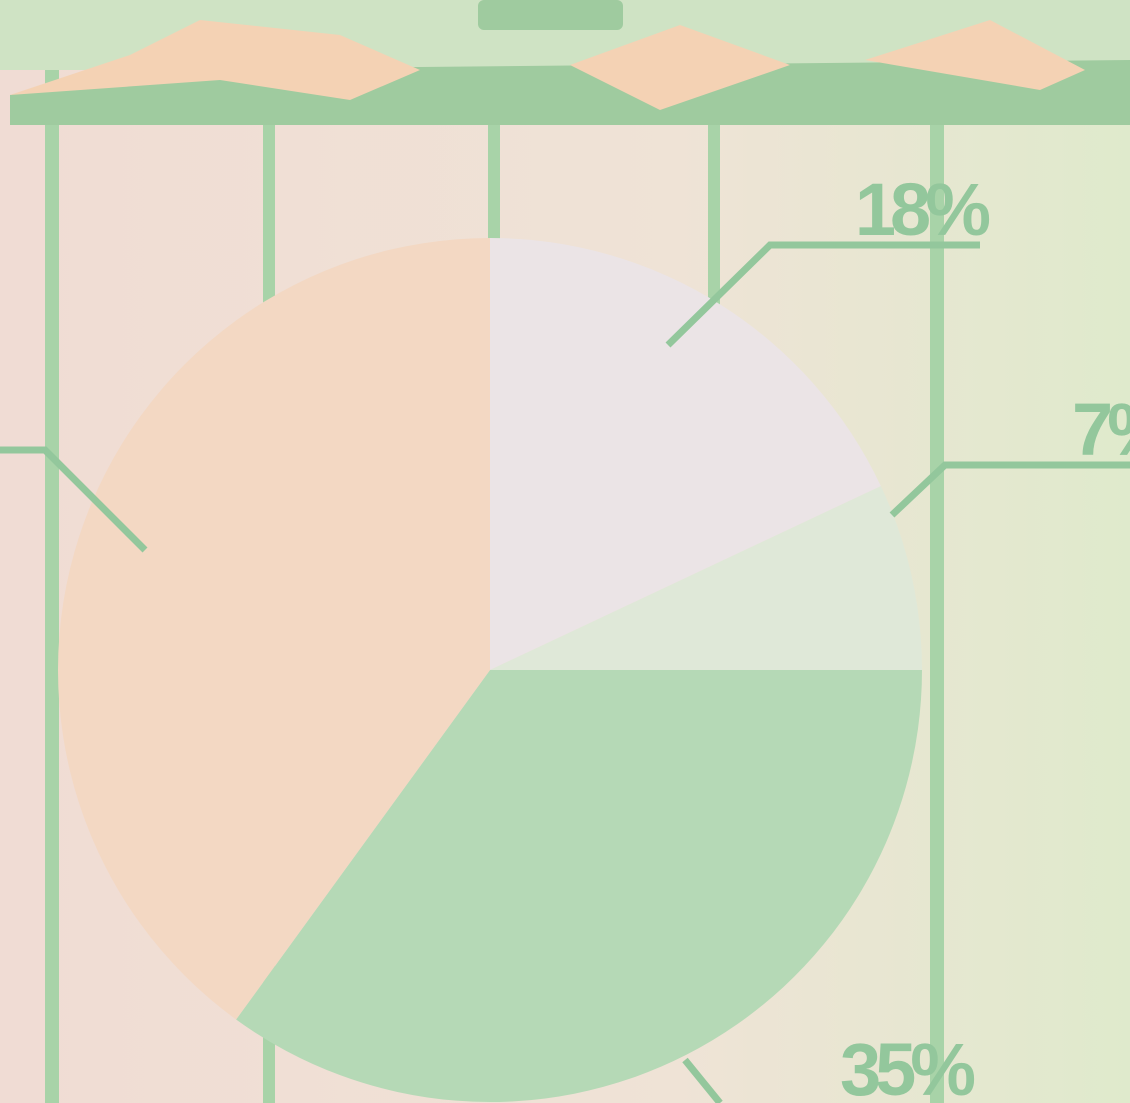 Image resolution: width=1130 pixels, height=1103 pixels. I want to click on value-label: 35%, so click(907, 1065).